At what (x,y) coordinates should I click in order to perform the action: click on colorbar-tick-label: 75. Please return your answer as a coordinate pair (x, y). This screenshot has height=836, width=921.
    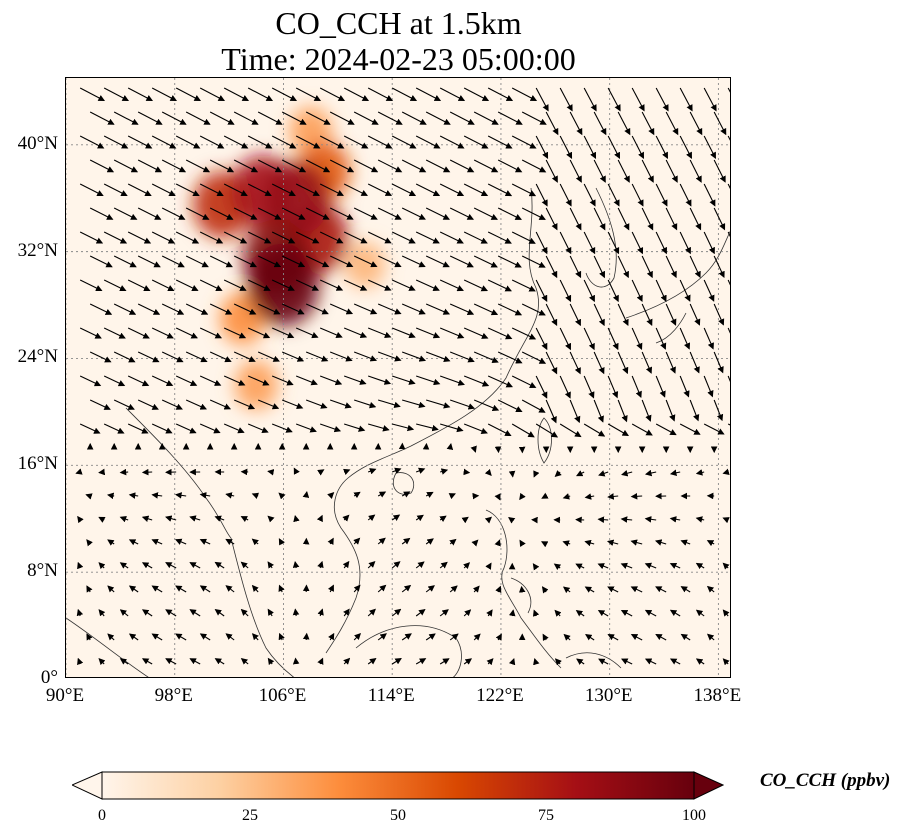
    Looking at the image, I should click on (546, 815).